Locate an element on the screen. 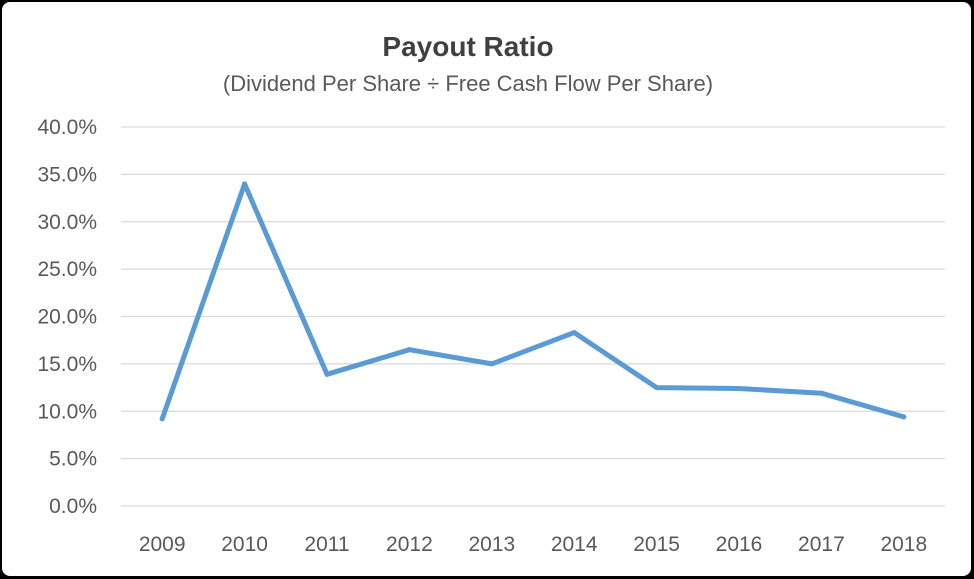 This screenshot has height=579, width=974. y-tick-label: 20.0% is located at coordinates (67, 317).